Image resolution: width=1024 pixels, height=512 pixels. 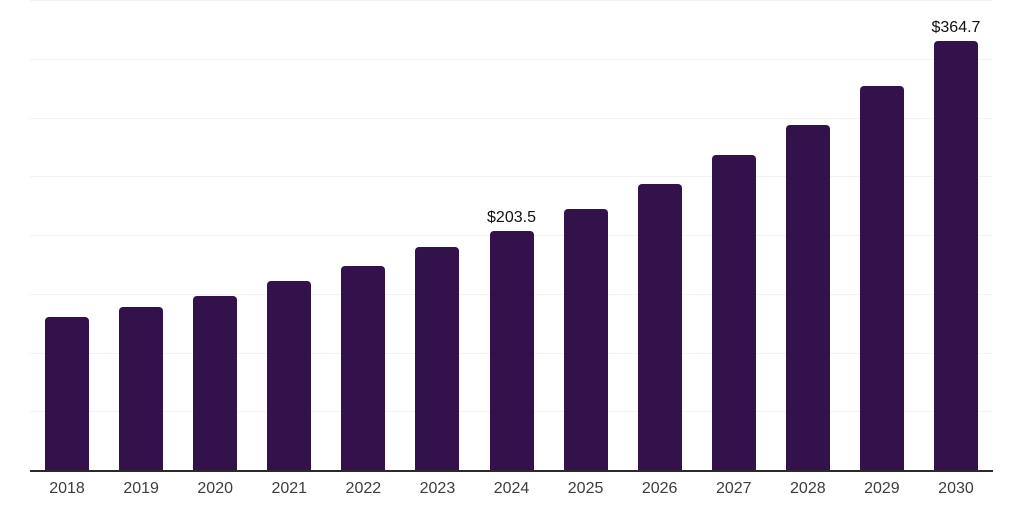 What do you see at coordinates (141, 488) in the screenshot?
I see `x-tick-label-2019: 2019` at bounding box center [141, 488].